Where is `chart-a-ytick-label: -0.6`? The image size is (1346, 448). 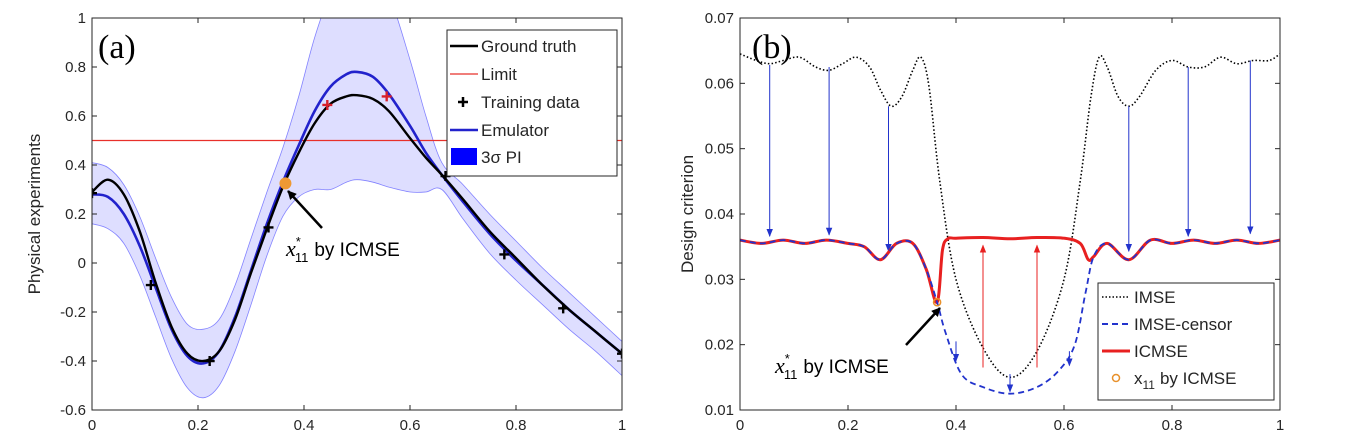
chart-a-ytick-label: -0.6 is located at coordinates (73, 410).